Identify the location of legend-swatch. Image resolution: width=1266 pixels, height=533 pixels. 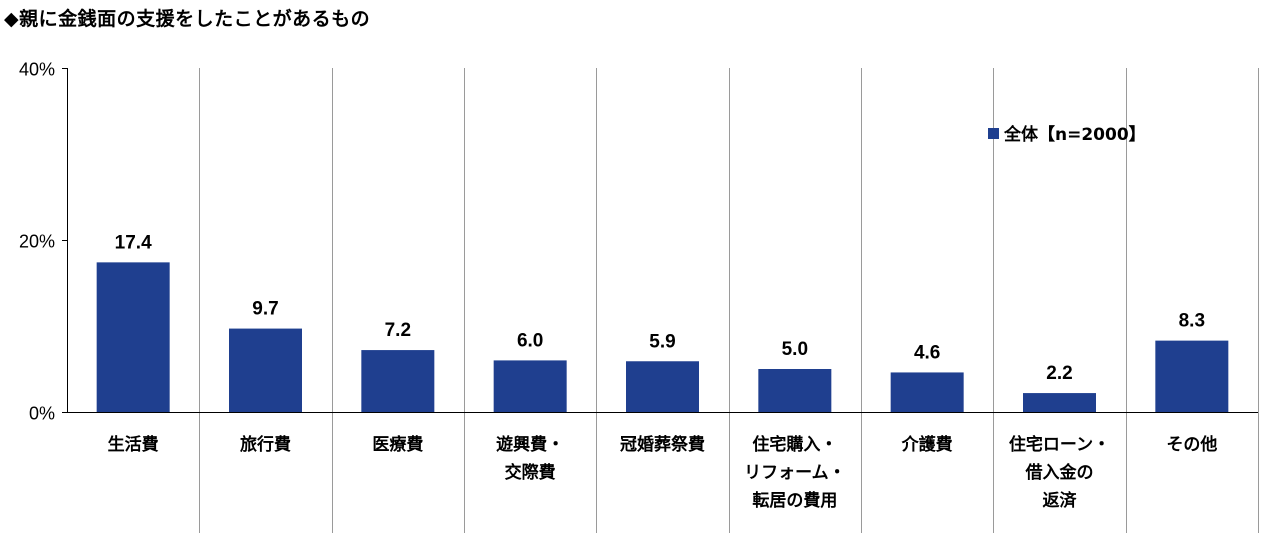
(993, 133).